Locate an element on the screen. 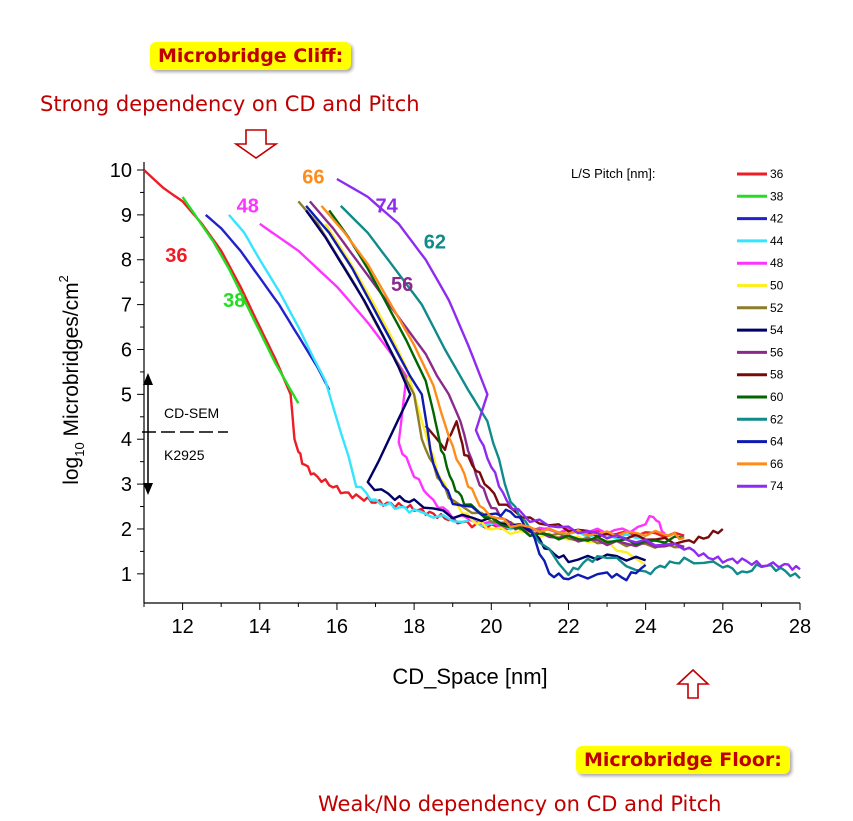 Image resolution: width=853 pixels, height=821 pixels. x-tick-label: 20 is located at coordinates (491, 627).